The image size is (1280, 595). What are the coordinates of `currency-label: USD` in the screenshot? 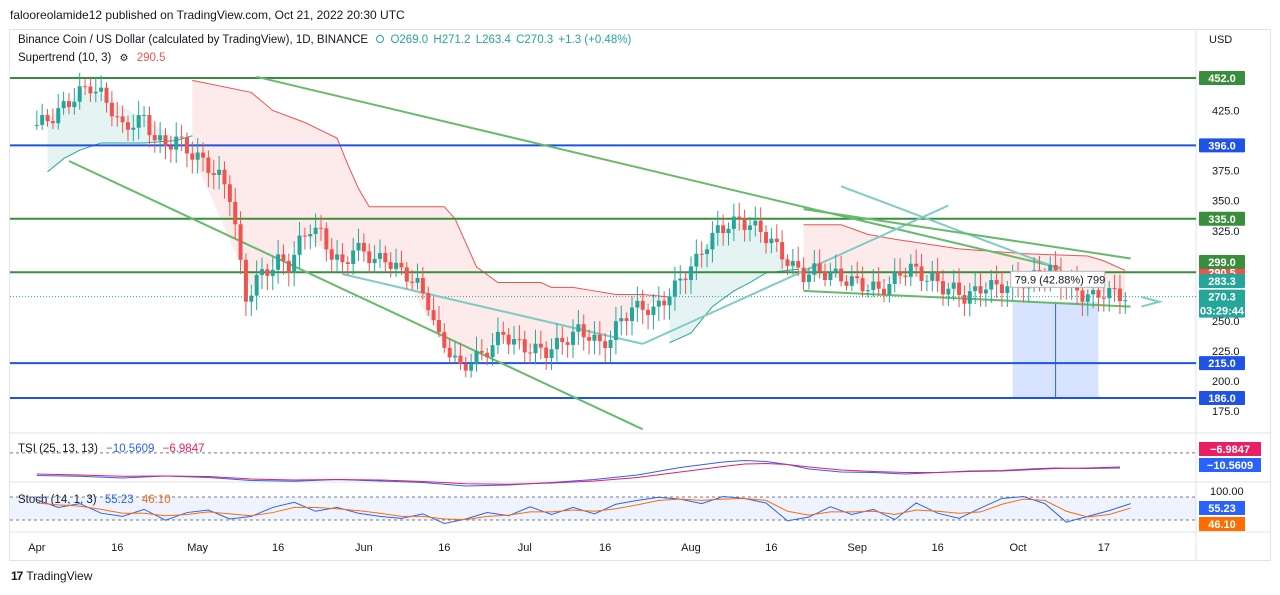 It's located at (1221, 40).